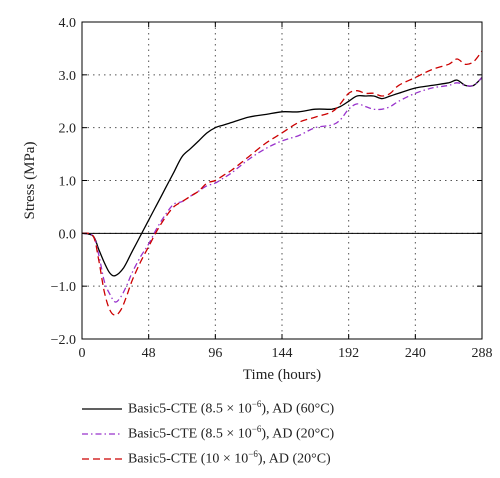  Describe the element at coordinates (63, 340) in the screenshot. I see `y-tick-label: −2.0` at that location.